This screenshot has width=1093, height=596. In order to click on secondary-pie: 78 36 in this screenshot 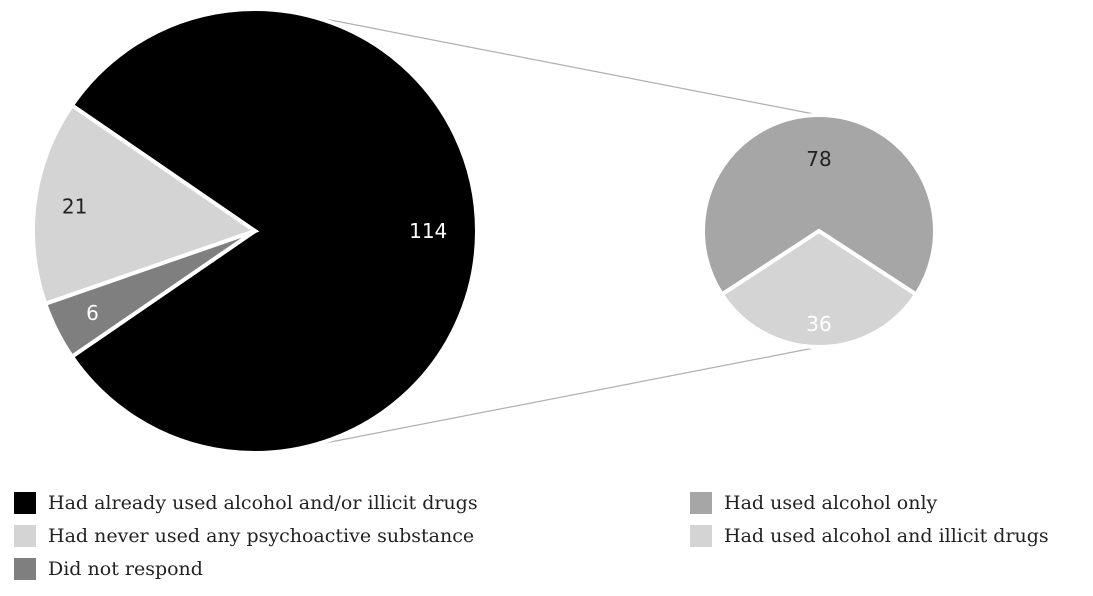, I will do `click(819, 231)`.